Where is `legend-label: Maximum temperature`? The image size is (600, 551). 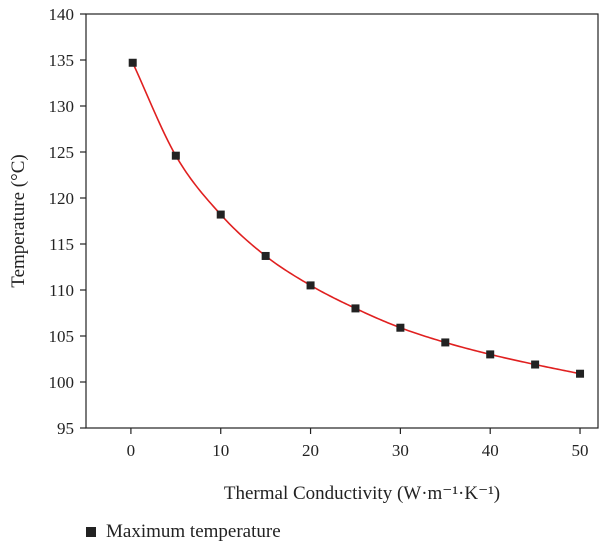
legend-label: Maximum temperature is located at coordinates (193, 531).